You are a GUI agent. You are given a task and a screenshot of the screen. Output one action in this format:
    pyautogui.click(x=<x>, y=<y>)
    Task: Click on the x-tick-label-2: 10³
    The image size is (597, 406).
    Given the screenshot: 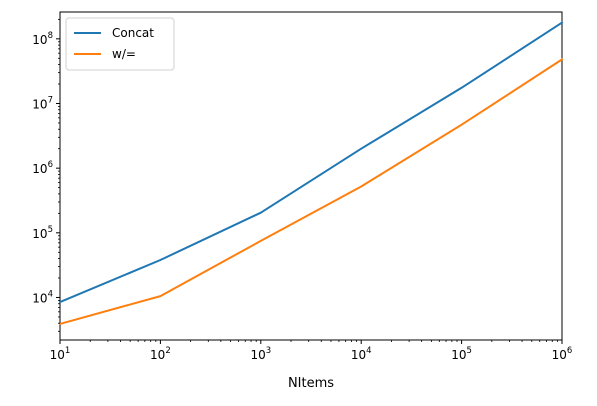 What is the action you would take?
    pyautogui.click(x=260, y=354)
    